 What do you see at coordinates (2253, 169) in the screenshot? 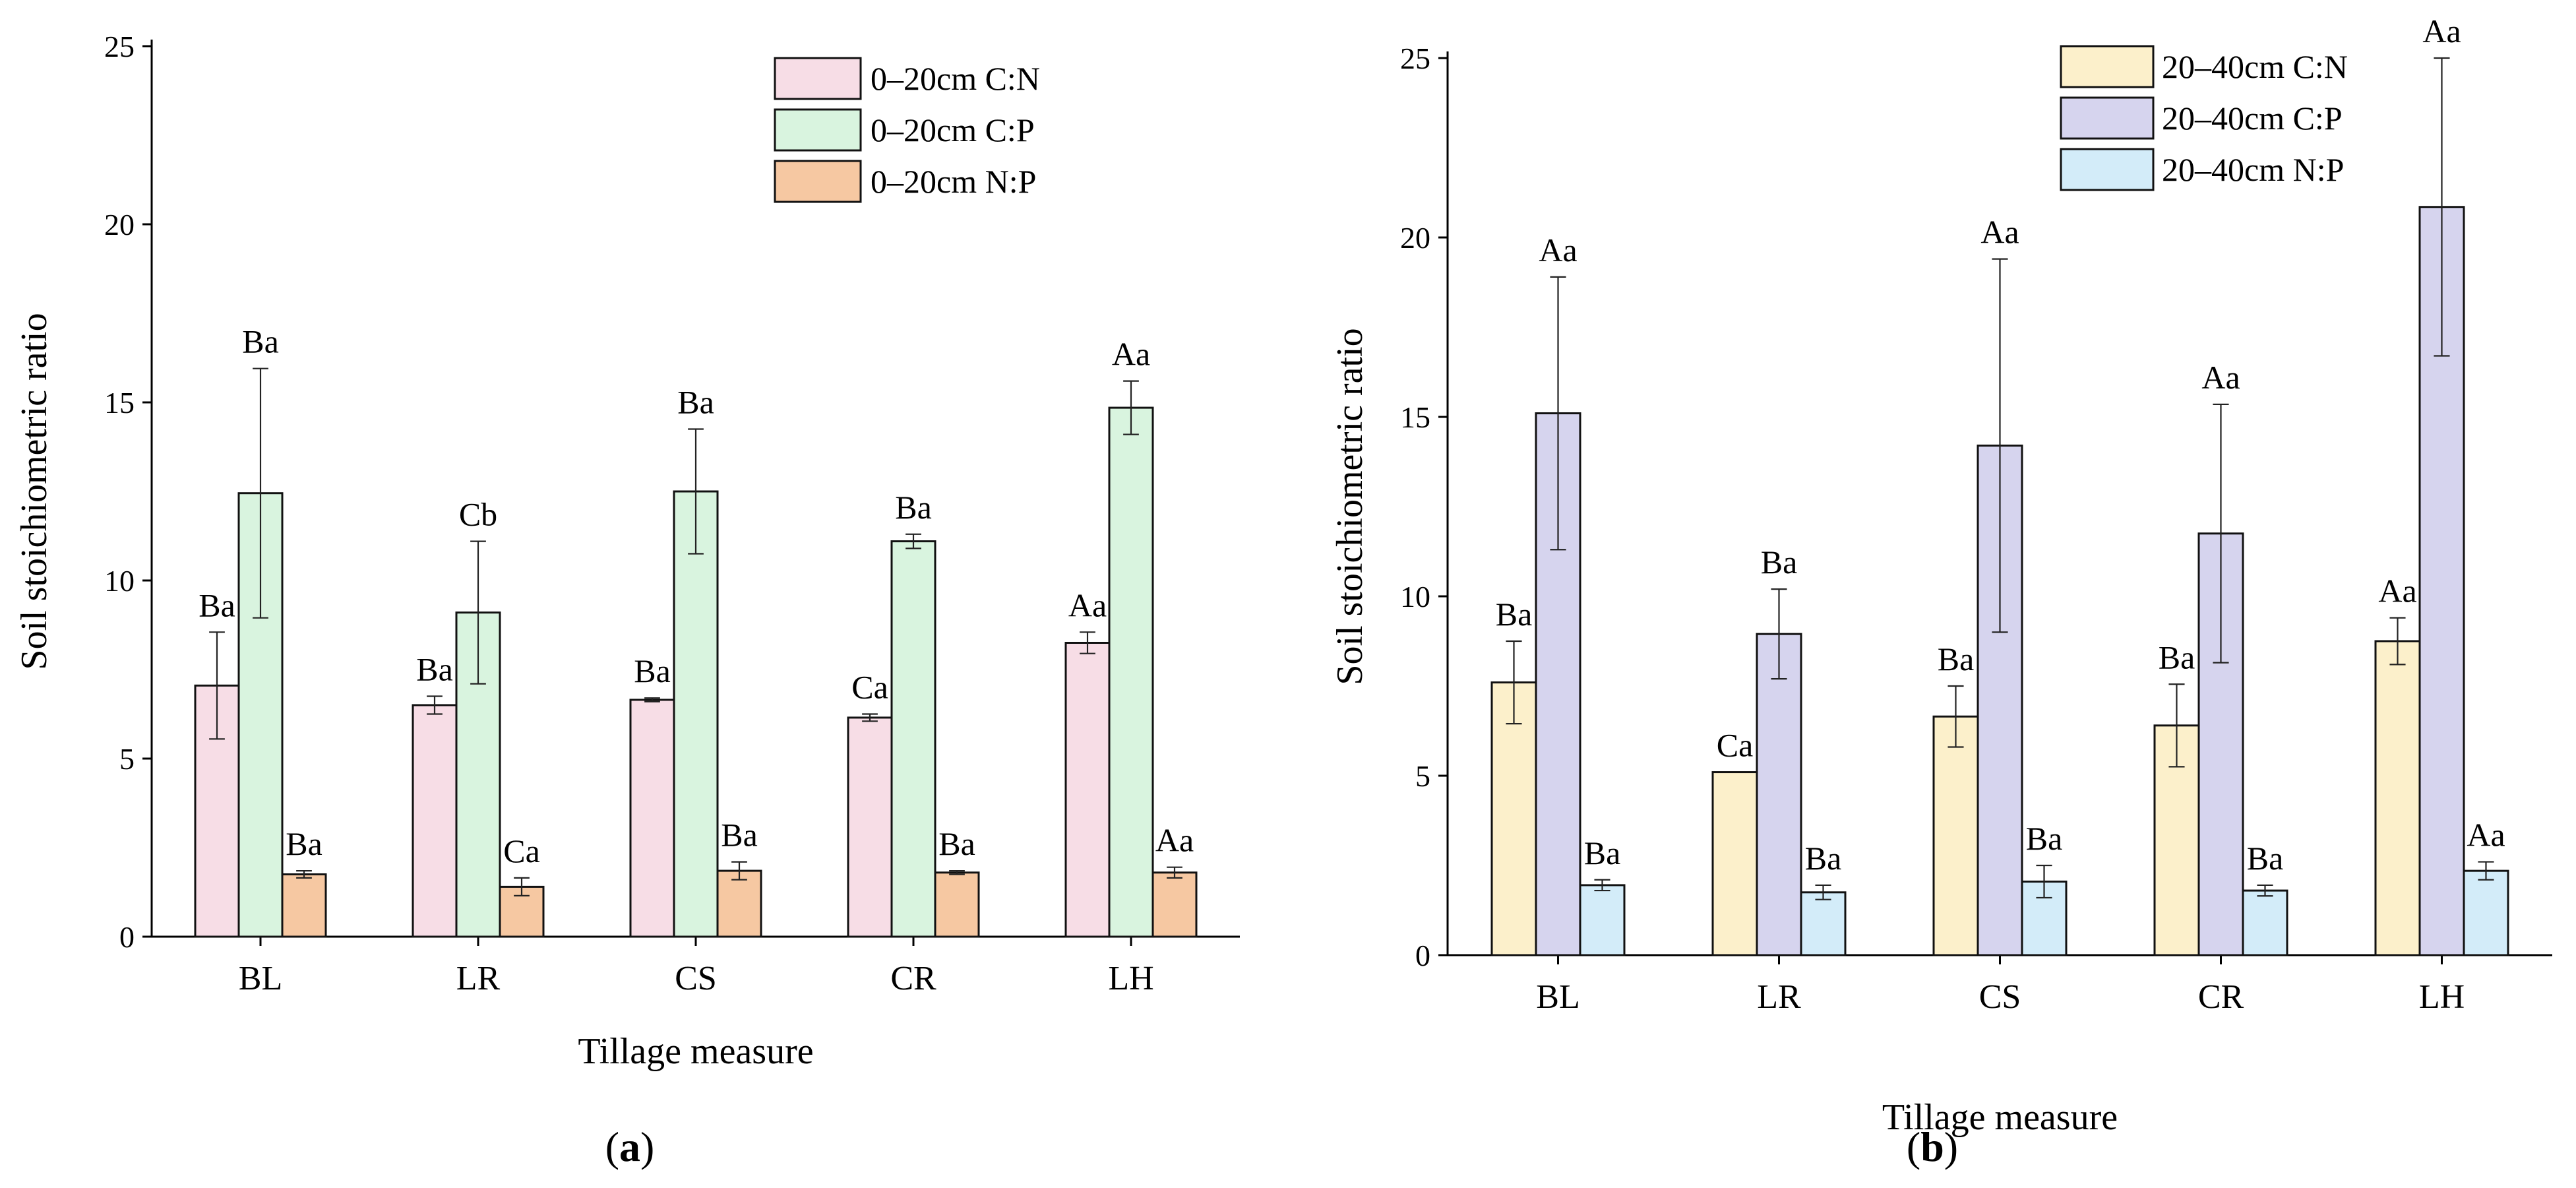
I see `legend-label: 20–40cm N:P` at bounding box center [2253, 169].